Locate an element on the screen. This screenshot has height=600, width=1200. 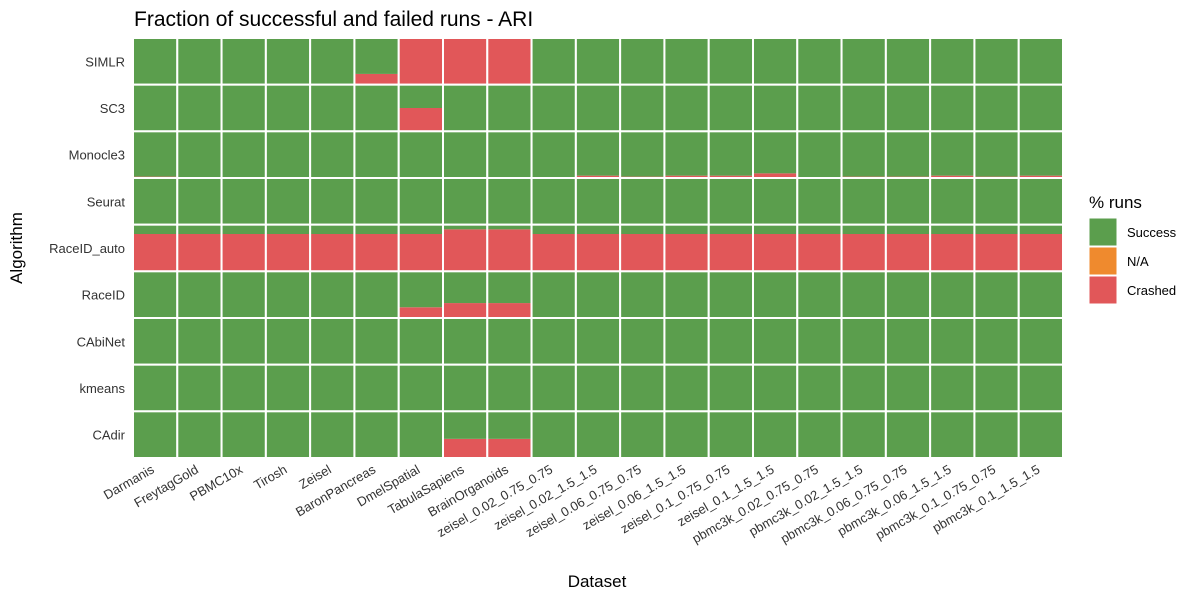
legend-key-crashed is located at coordinates (1103, 290).